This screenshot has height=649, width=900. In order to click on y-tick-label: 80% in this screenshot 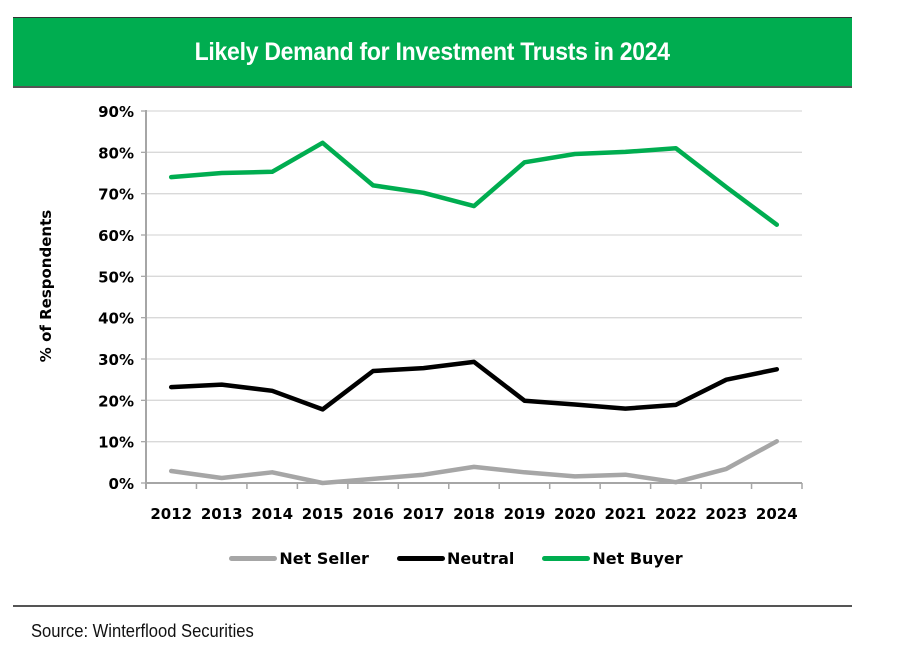, I will do `click(116, 153)`.